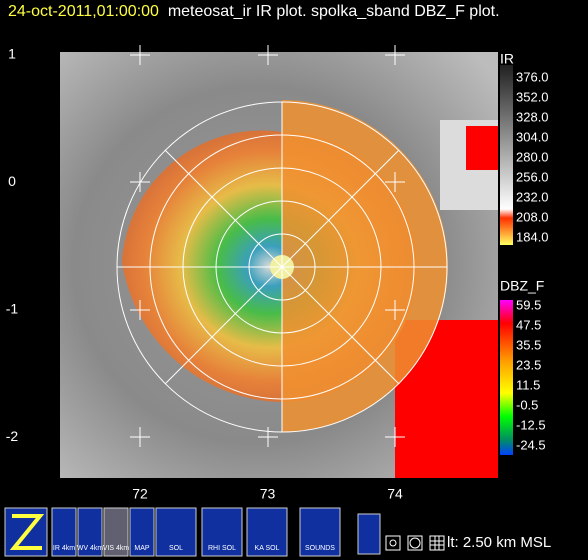 The width and height of the screenshot is (588, 560). What do you see at coordinates (532, 96) in the screenshot?
I see `colorbar-label: 352.0` at bounding box center [532, 96].